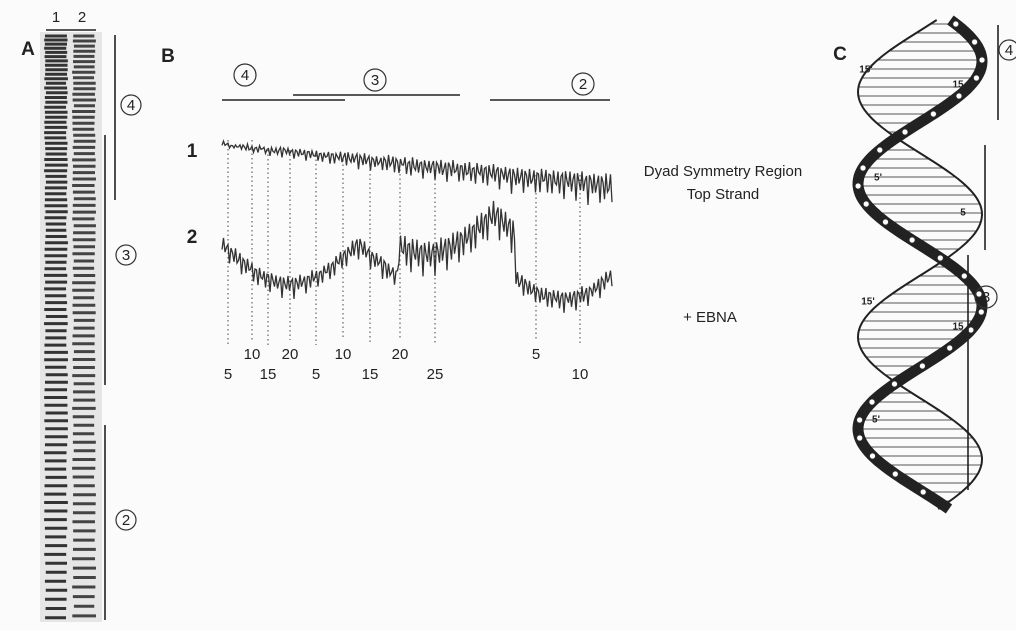  What do you see at coordinates (56, 17) in the screenshot?
I see `lane-label: 1` at bounding box center [56, 17].